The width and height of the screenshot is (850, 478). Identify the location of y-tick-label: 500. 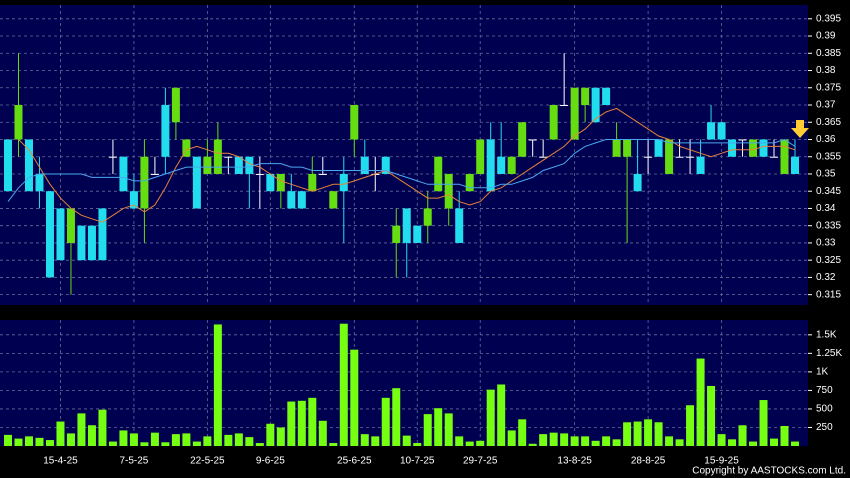
(824, 409).